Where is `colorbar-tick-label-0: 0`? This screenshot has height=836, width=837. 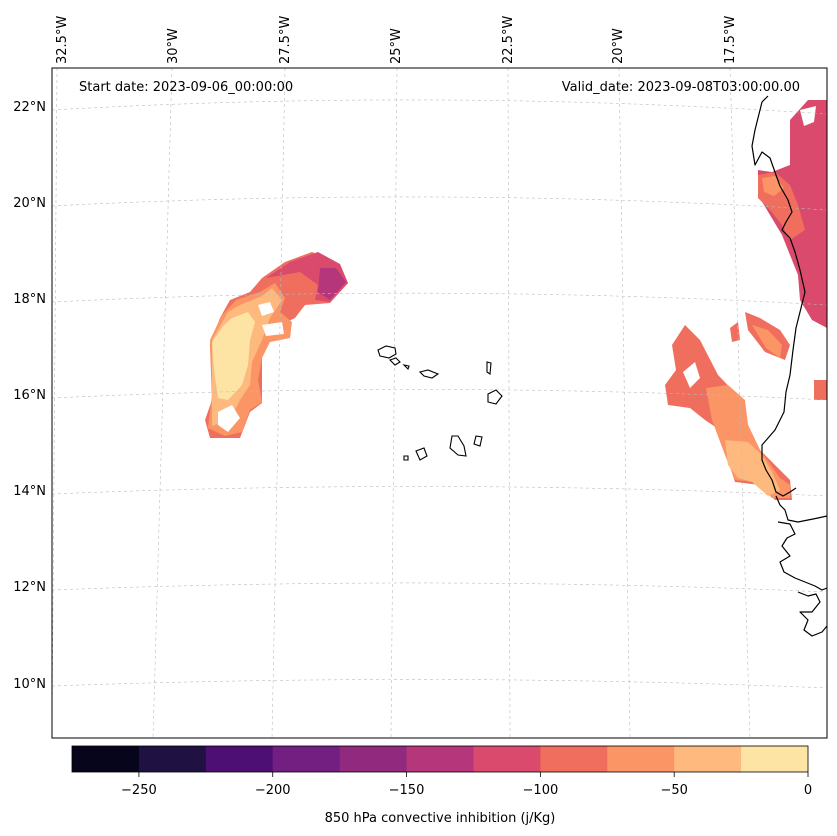 colorbar-tick-label-0: 0 is located at coordinates (808, 790).